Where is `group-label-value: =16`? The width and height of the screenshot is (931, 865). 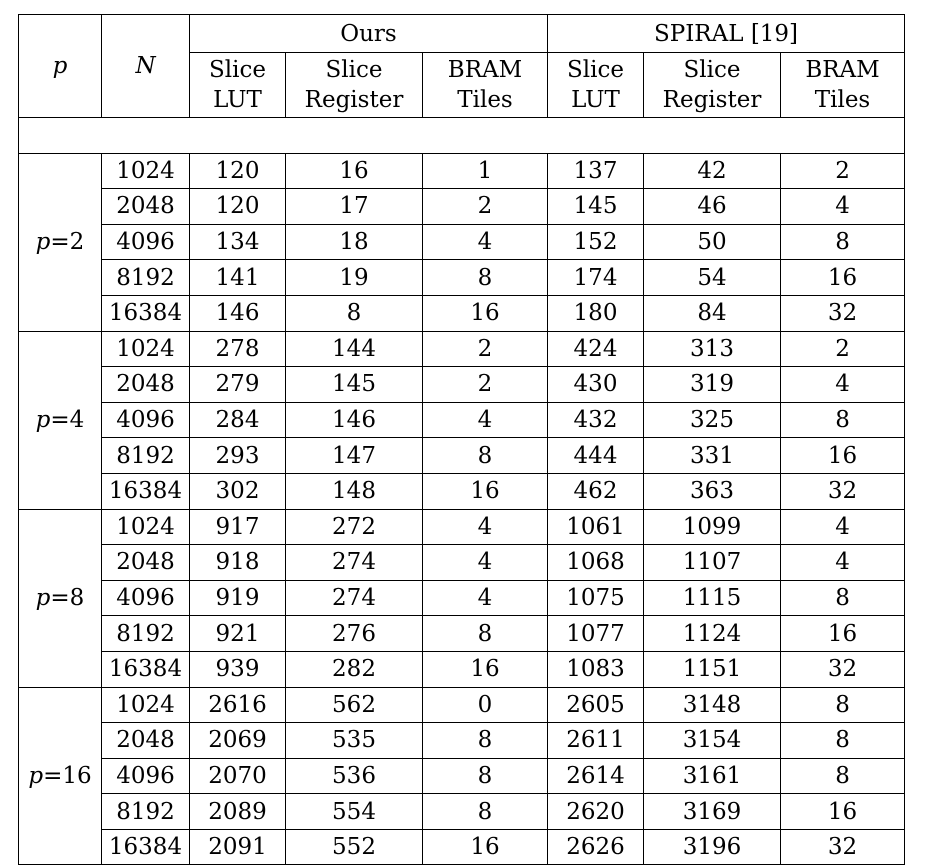
group-label-value: =16 is located at coordinates (67, 775).